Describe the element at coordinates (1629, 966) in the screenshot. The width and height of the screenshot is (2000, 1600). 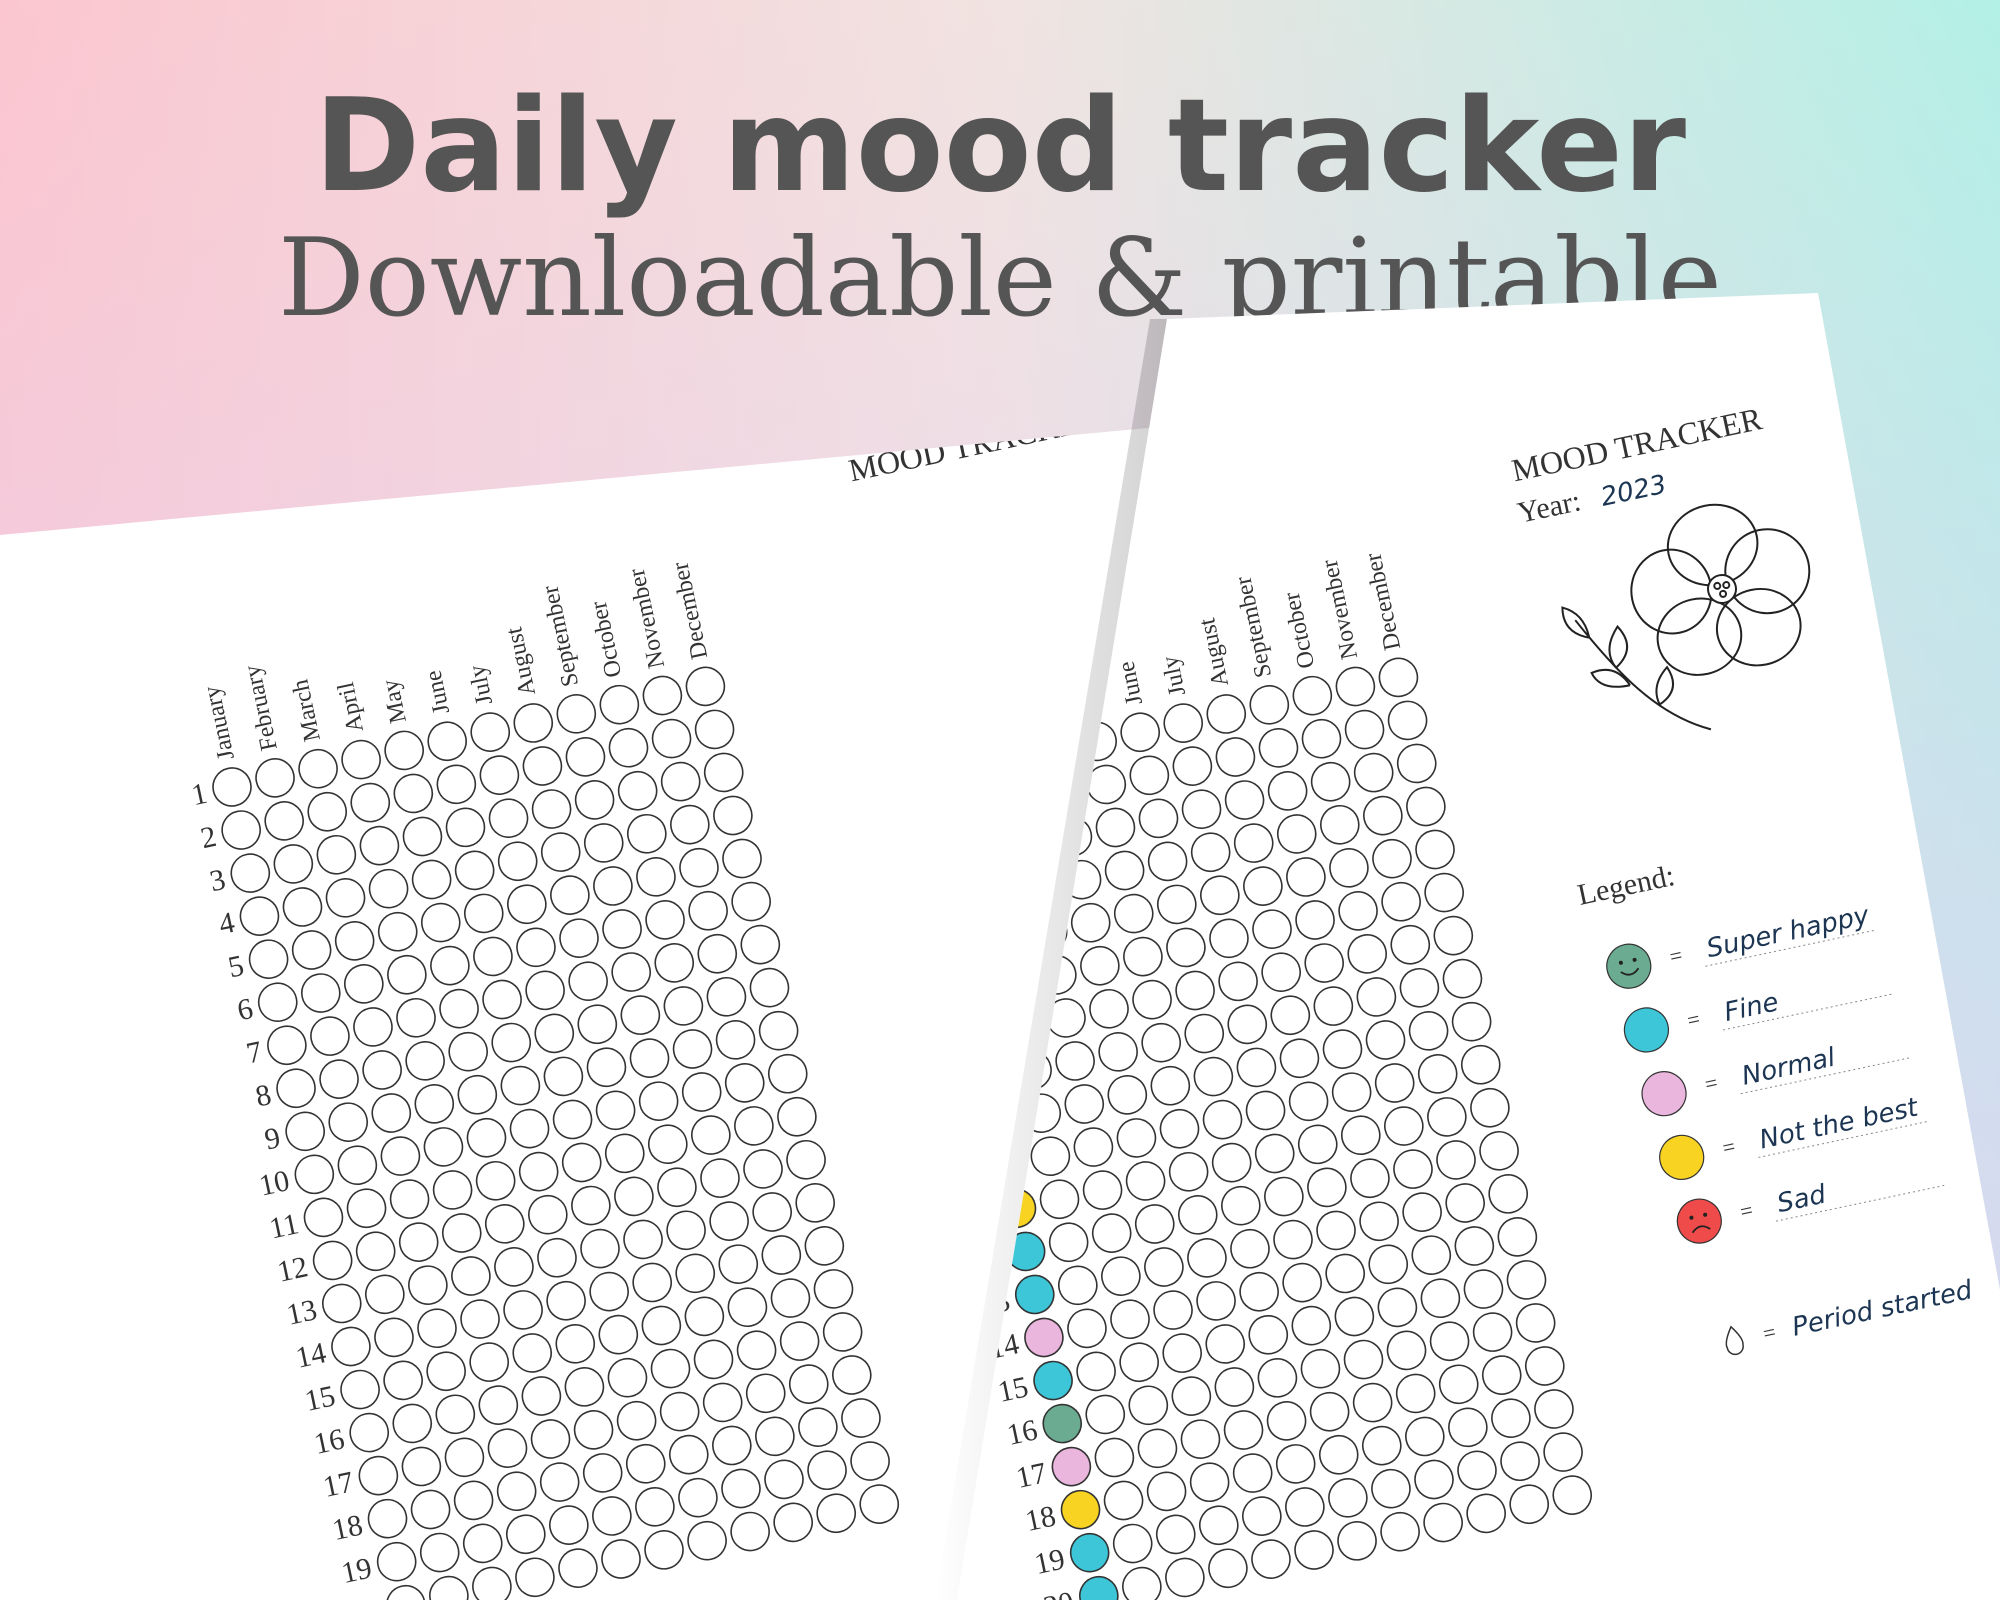
I see `legend-swatch` at that location.